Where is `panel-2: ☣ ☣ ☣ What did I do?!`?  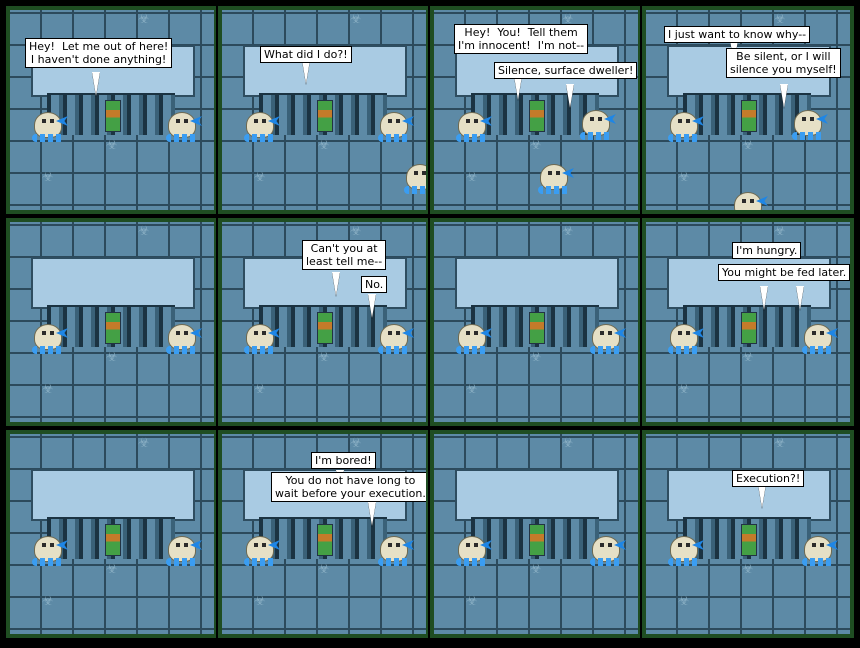
panel-2: ☣ ☣ ☣ What did I do?! is located at coordinates (324, 110).